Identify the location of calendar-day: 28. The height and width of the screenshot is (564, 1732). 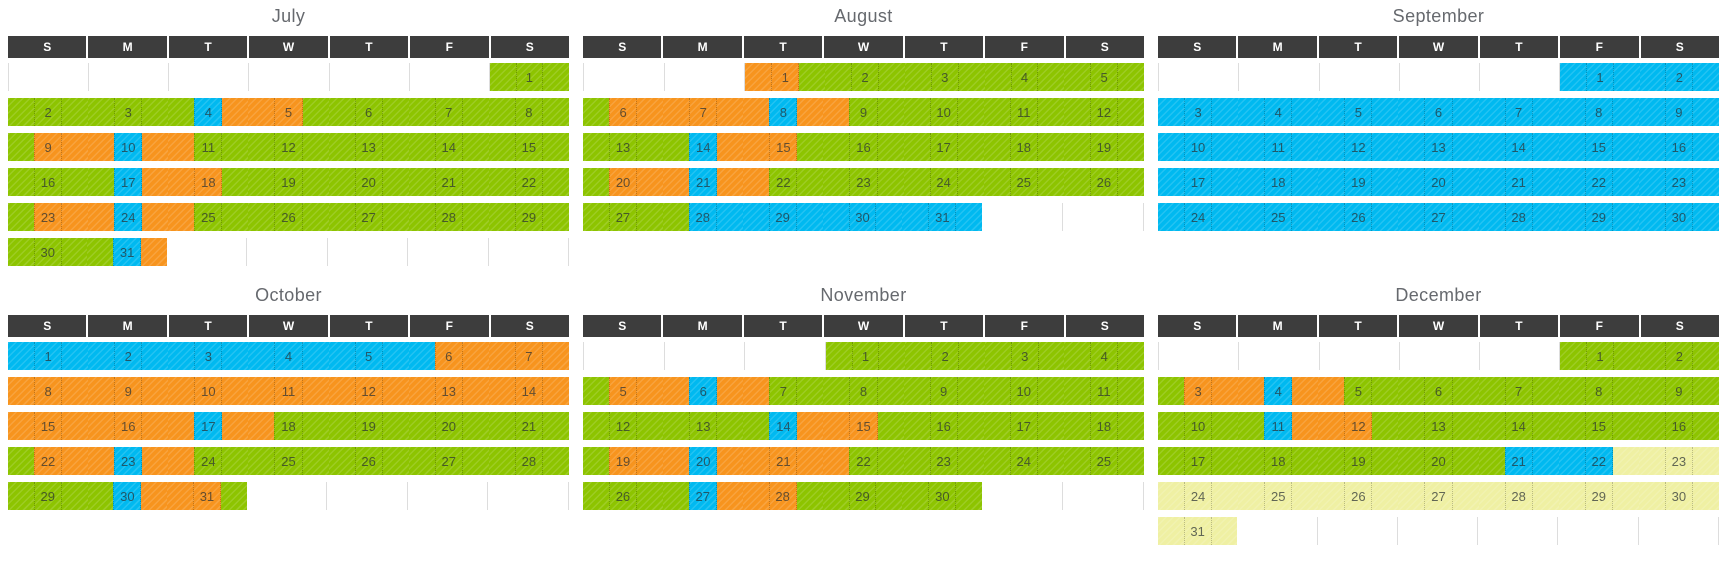
(702, 217).